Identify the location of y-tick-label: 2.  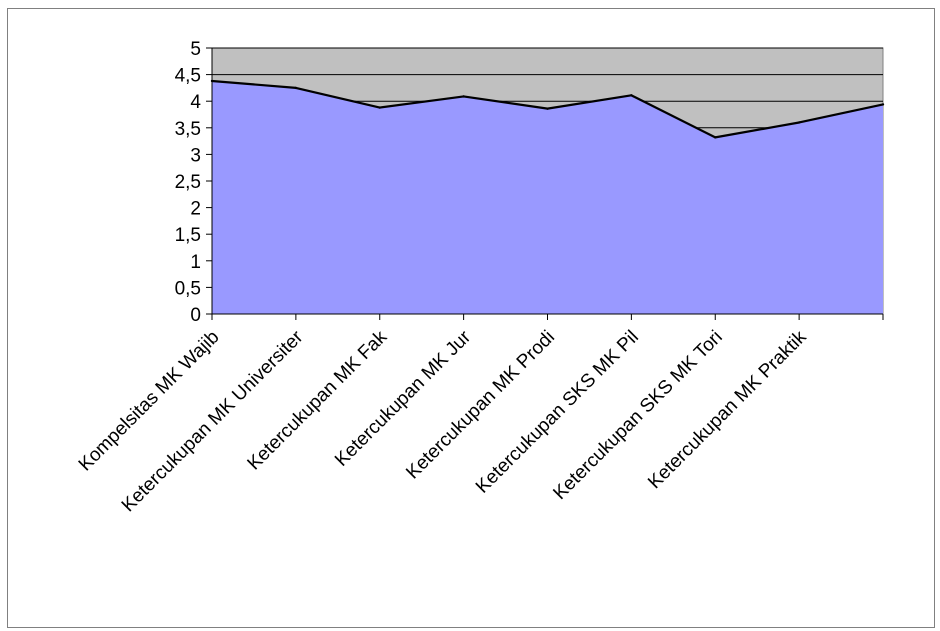
(195, 209).